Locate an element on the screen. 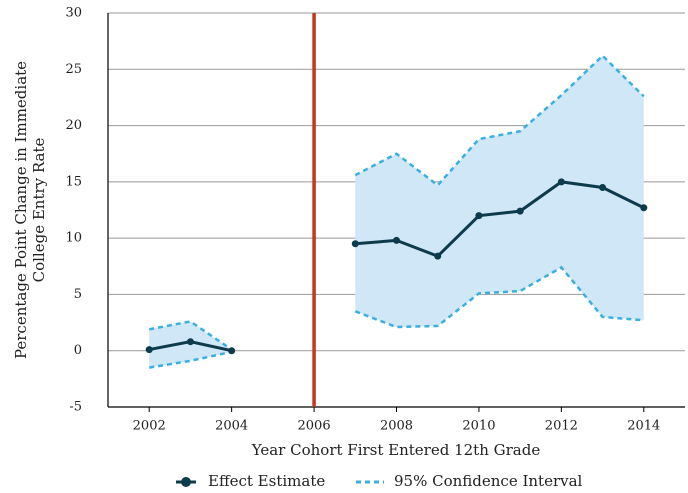 The width and height of the screenshot is (688, 493). y-tick-label: 10 is located at coordinates (73, 238).